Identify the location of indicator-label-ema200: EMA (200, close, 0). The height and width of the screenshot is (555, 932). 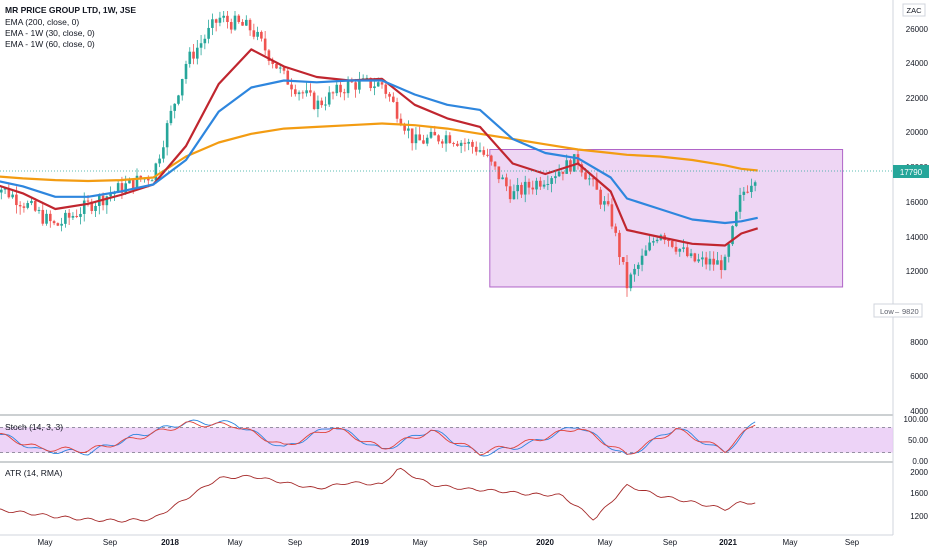
(42, 22).